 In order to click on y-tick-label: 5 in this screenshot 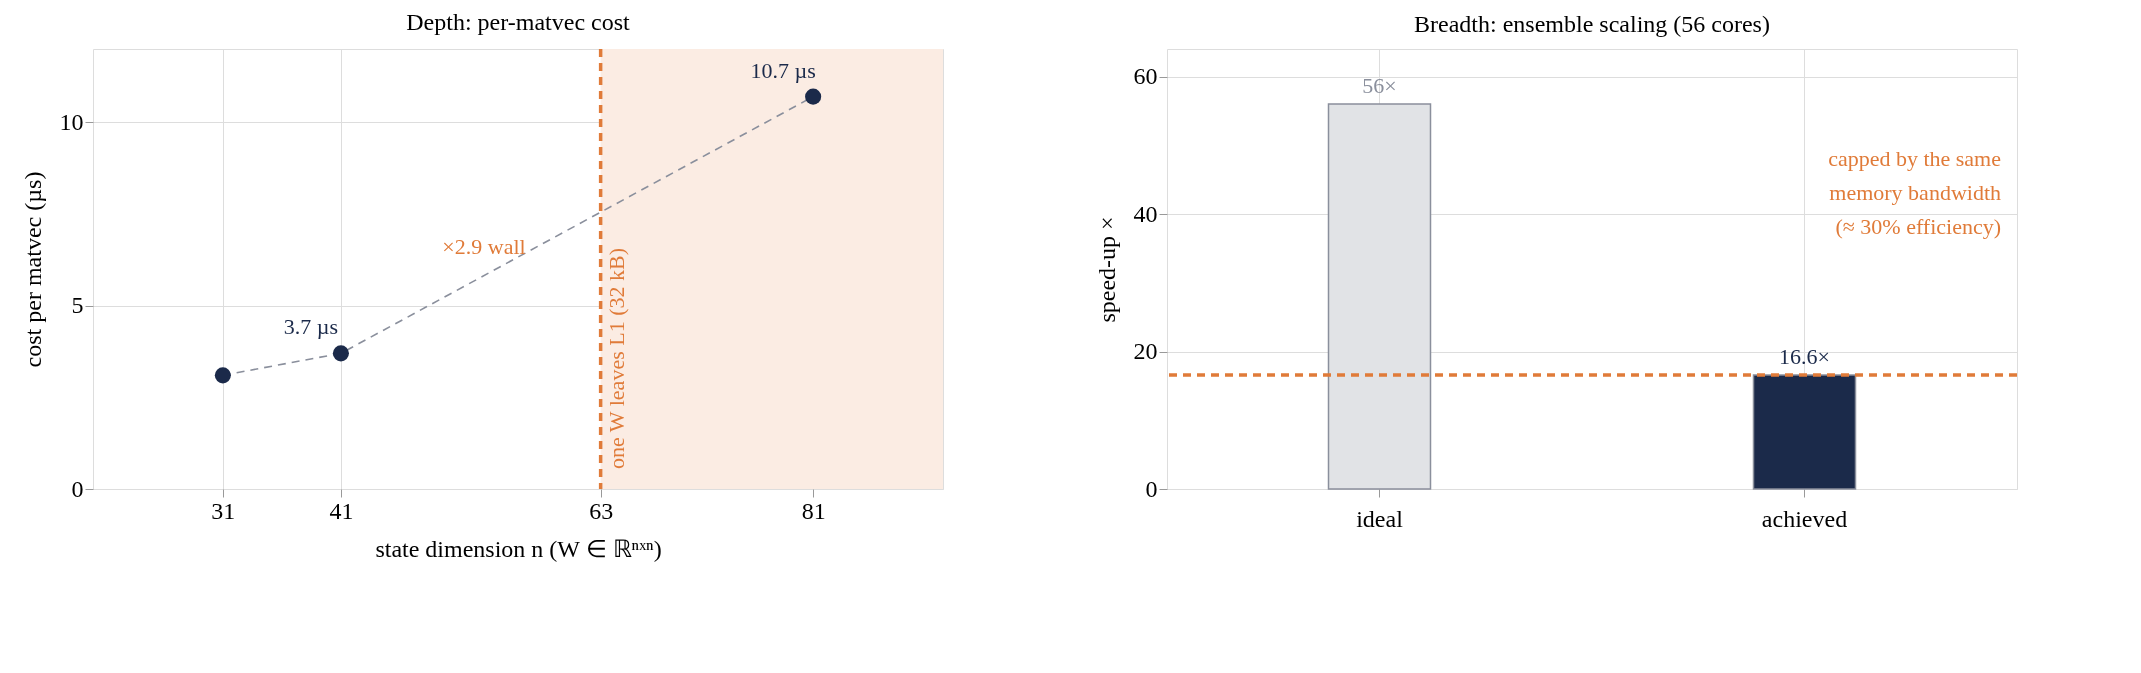, I will do `click(77, 305)`.